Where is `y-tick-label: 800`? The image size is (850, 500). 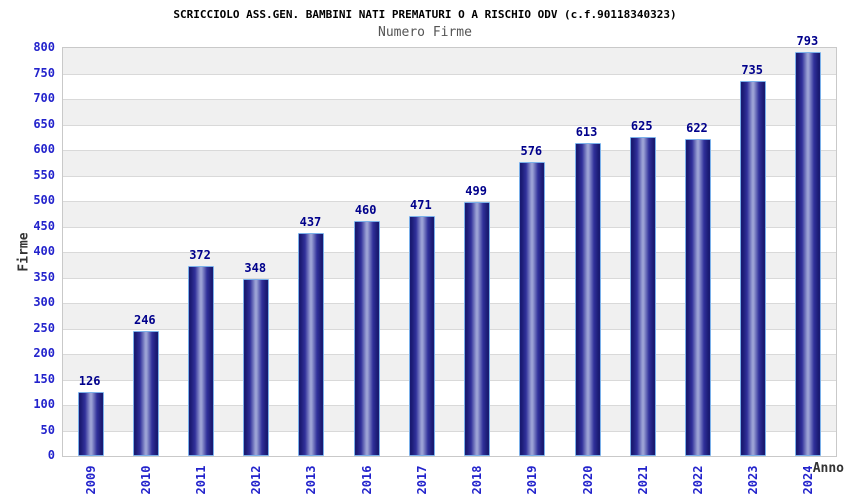 y-tick-label: 800 is located at coordinates (44, 47).